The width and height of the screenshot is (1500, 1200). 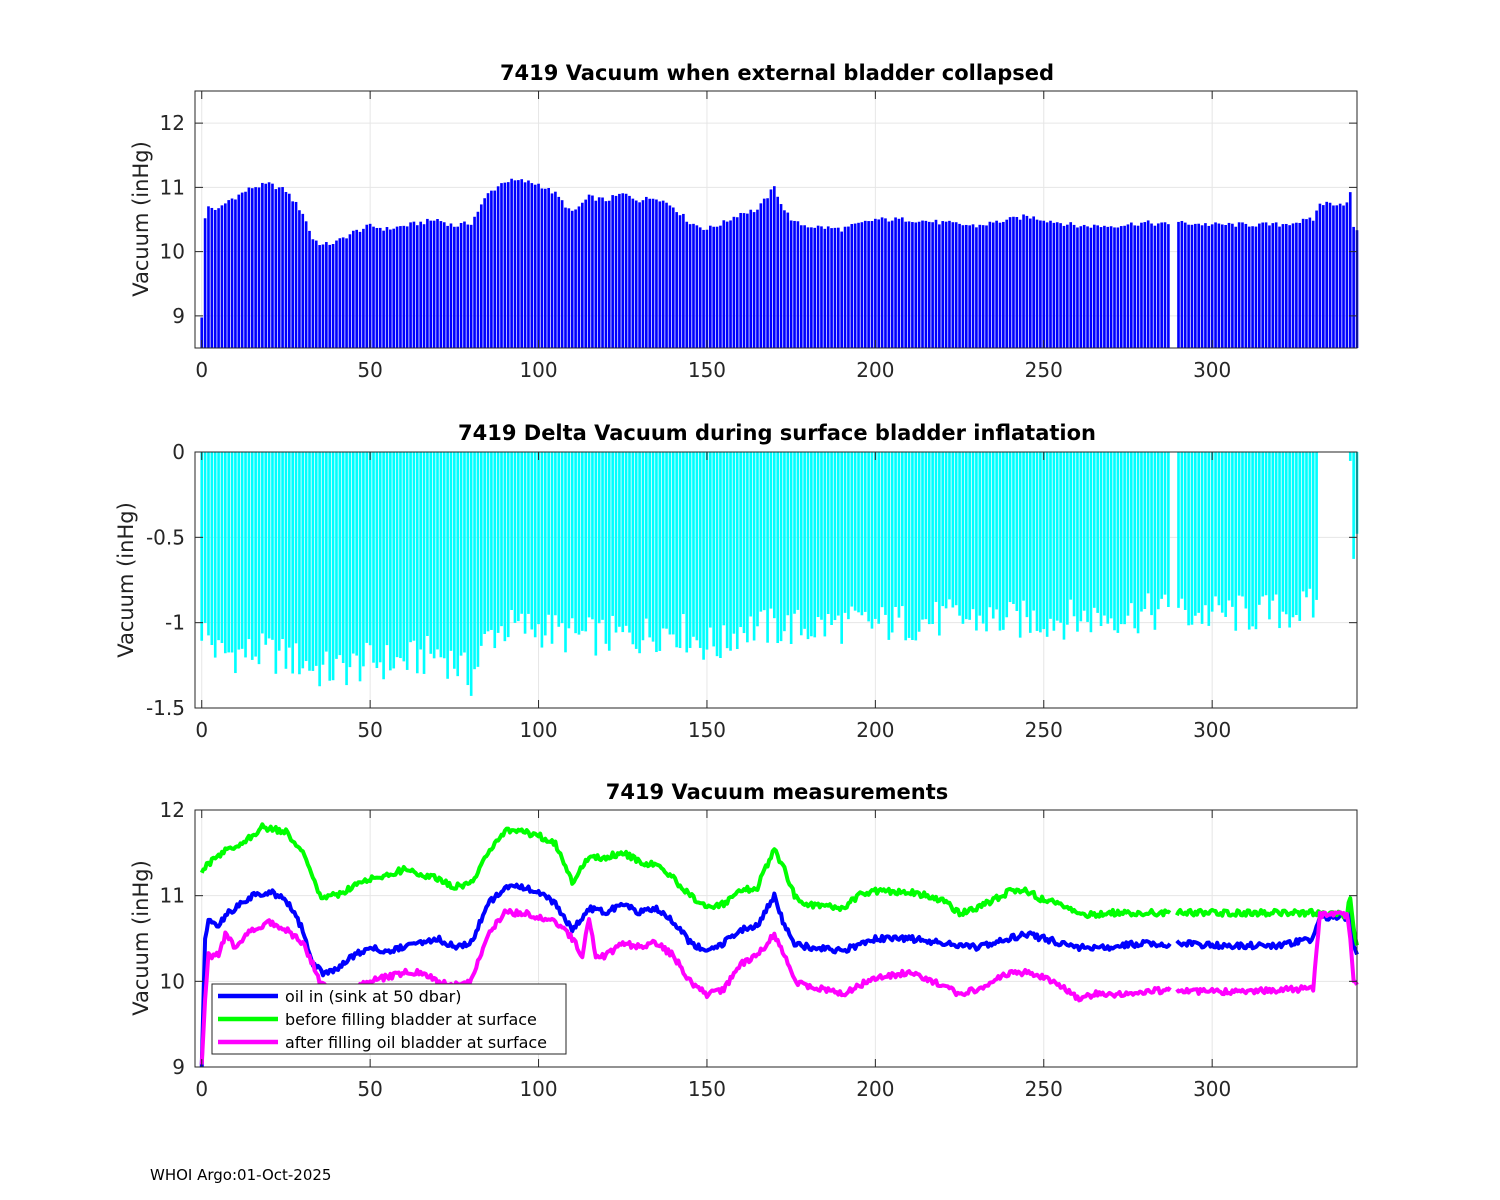 What do you see at coordinates (178, 316) in the screenshot?
I see `y-tick-label: 9` at bounding box center [178, 316].